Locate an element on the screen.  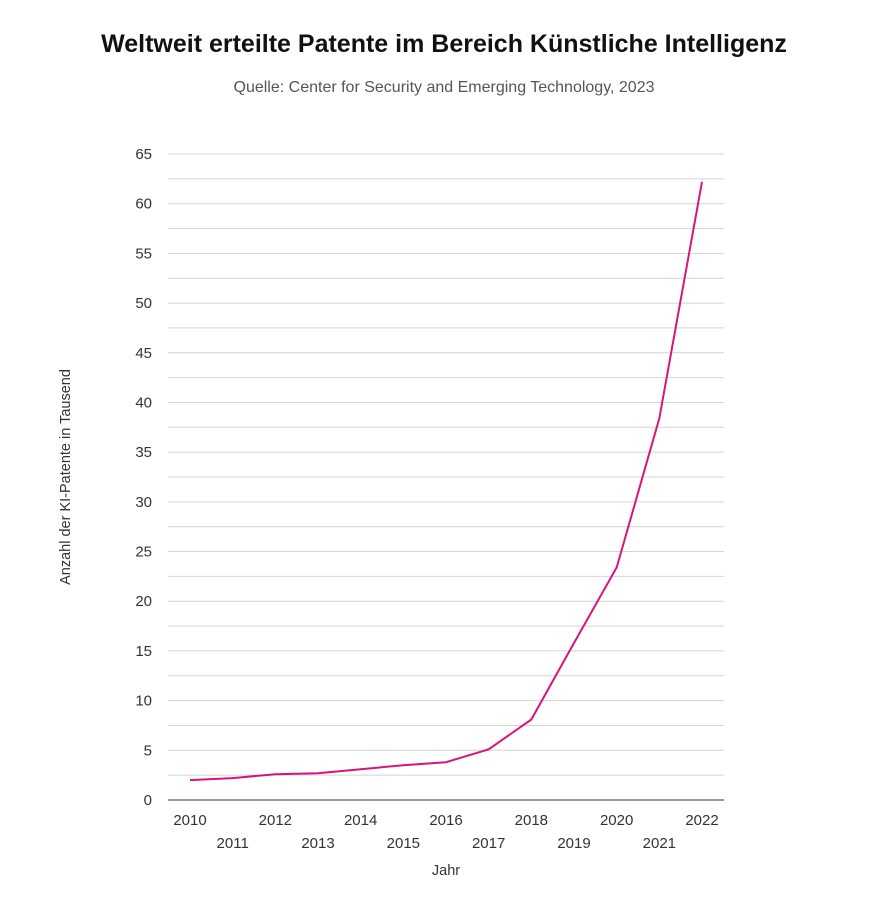
y-tick-label: 15 is located at coordinates (143, 651).